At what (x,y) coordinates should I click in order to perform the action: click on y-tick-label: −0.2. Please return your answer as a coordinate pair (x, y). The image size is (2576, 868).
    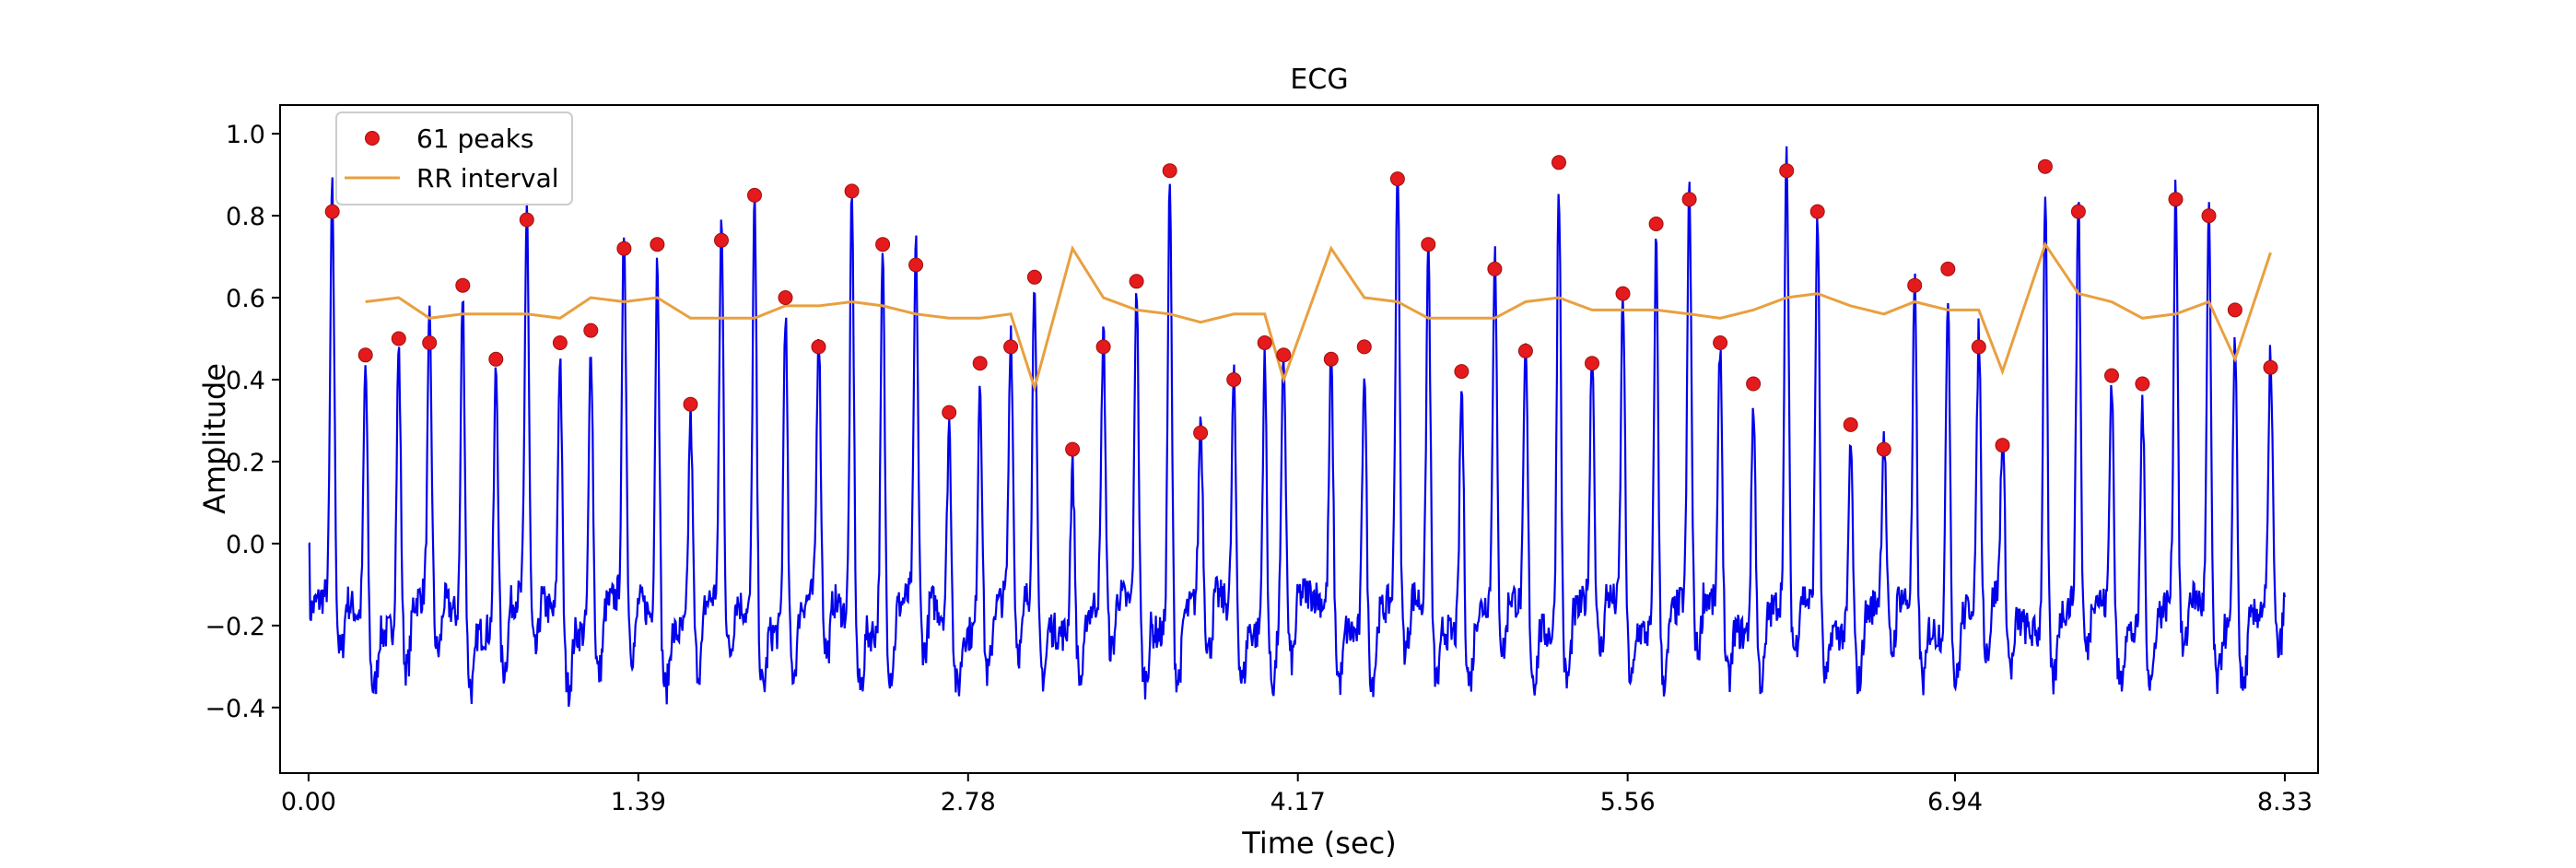
    Looking at the image, I should click on (235, 627).